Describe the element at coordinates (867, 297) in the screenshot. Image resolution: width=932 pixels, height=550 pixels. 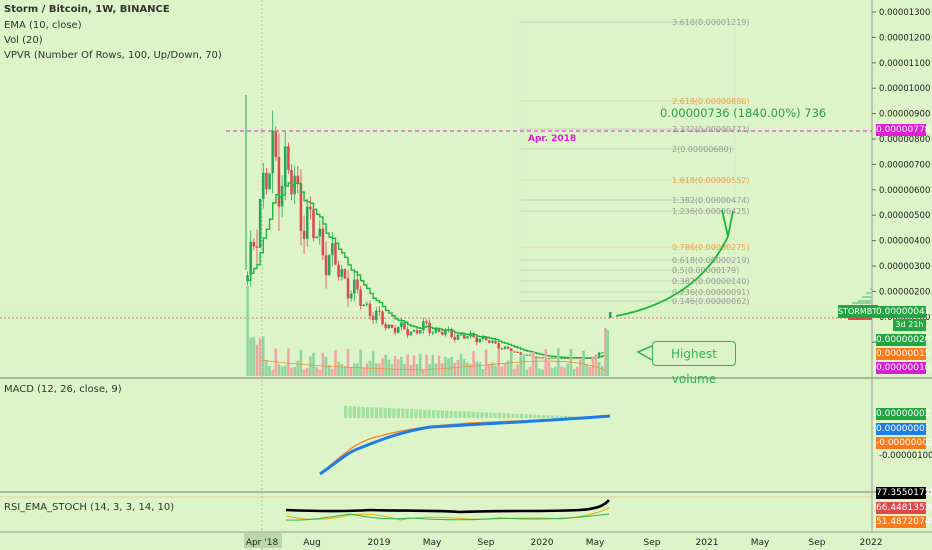
I see `vpvr-bar` at that location.